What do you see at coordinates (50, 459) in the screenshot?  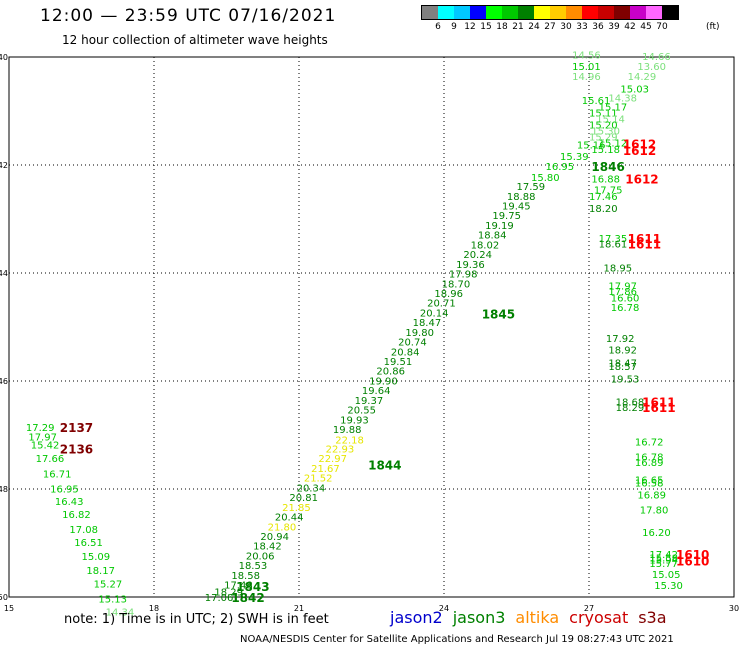 I see `wave-height-value: 17.66` at bounding box center [50, 459].